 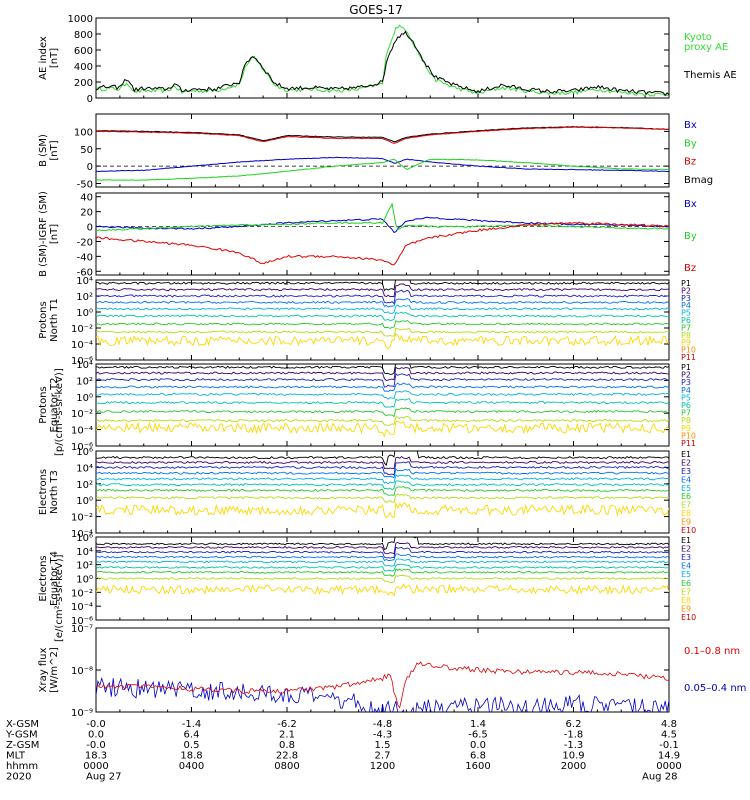 What do you see at coordinates (477, 766) in the screenshot?
I see `orbit-cell: 1600` at bounding box center [477, 766].